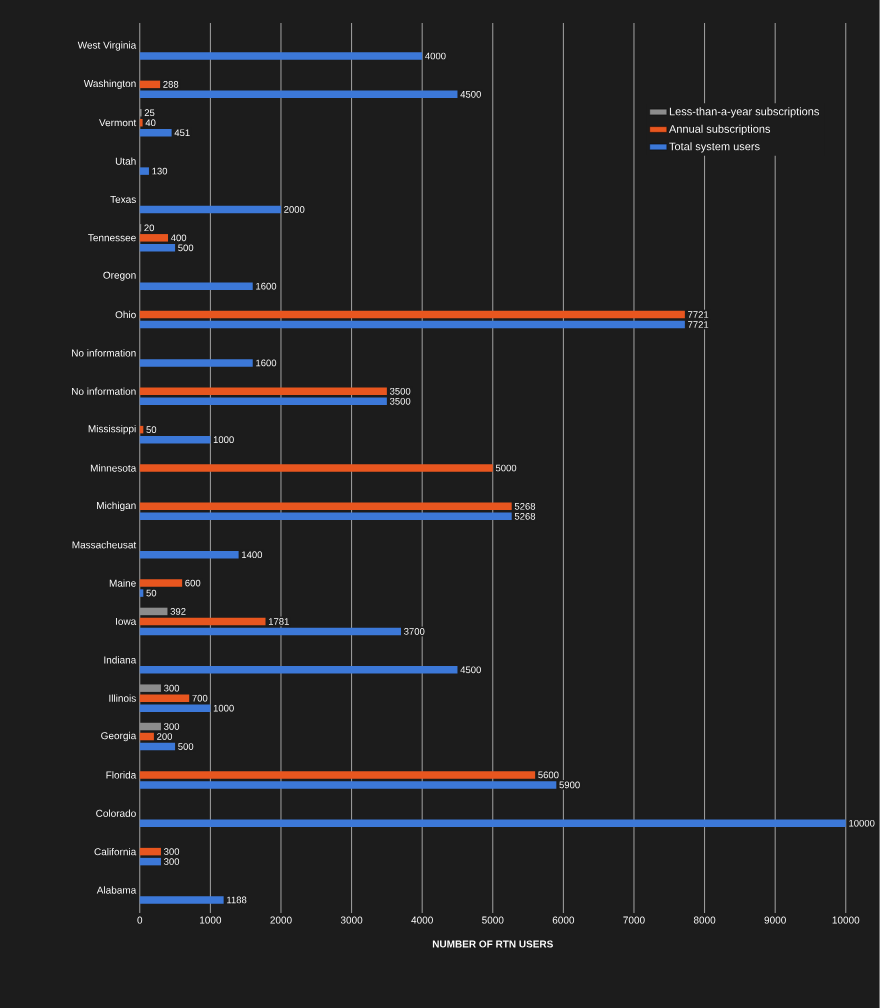 The width and height of the screenshot is (880, 1008). Describe the element at coordinates (112, 238) in the screenshot. I see `y-tick-label: Tennessee` at that location.